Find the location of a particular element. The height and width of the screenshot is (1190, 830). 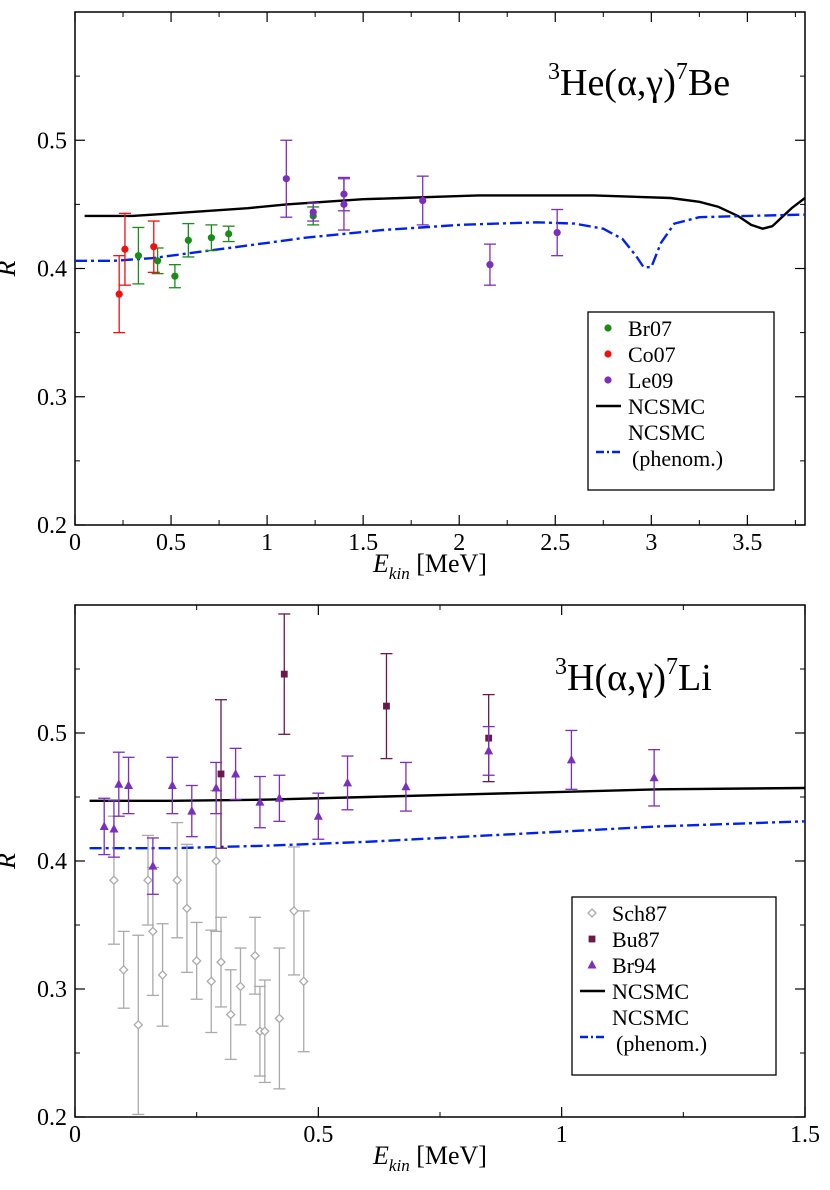

reaction-label: 3He(α,γ)7Be is located at coordinates (639, 81).